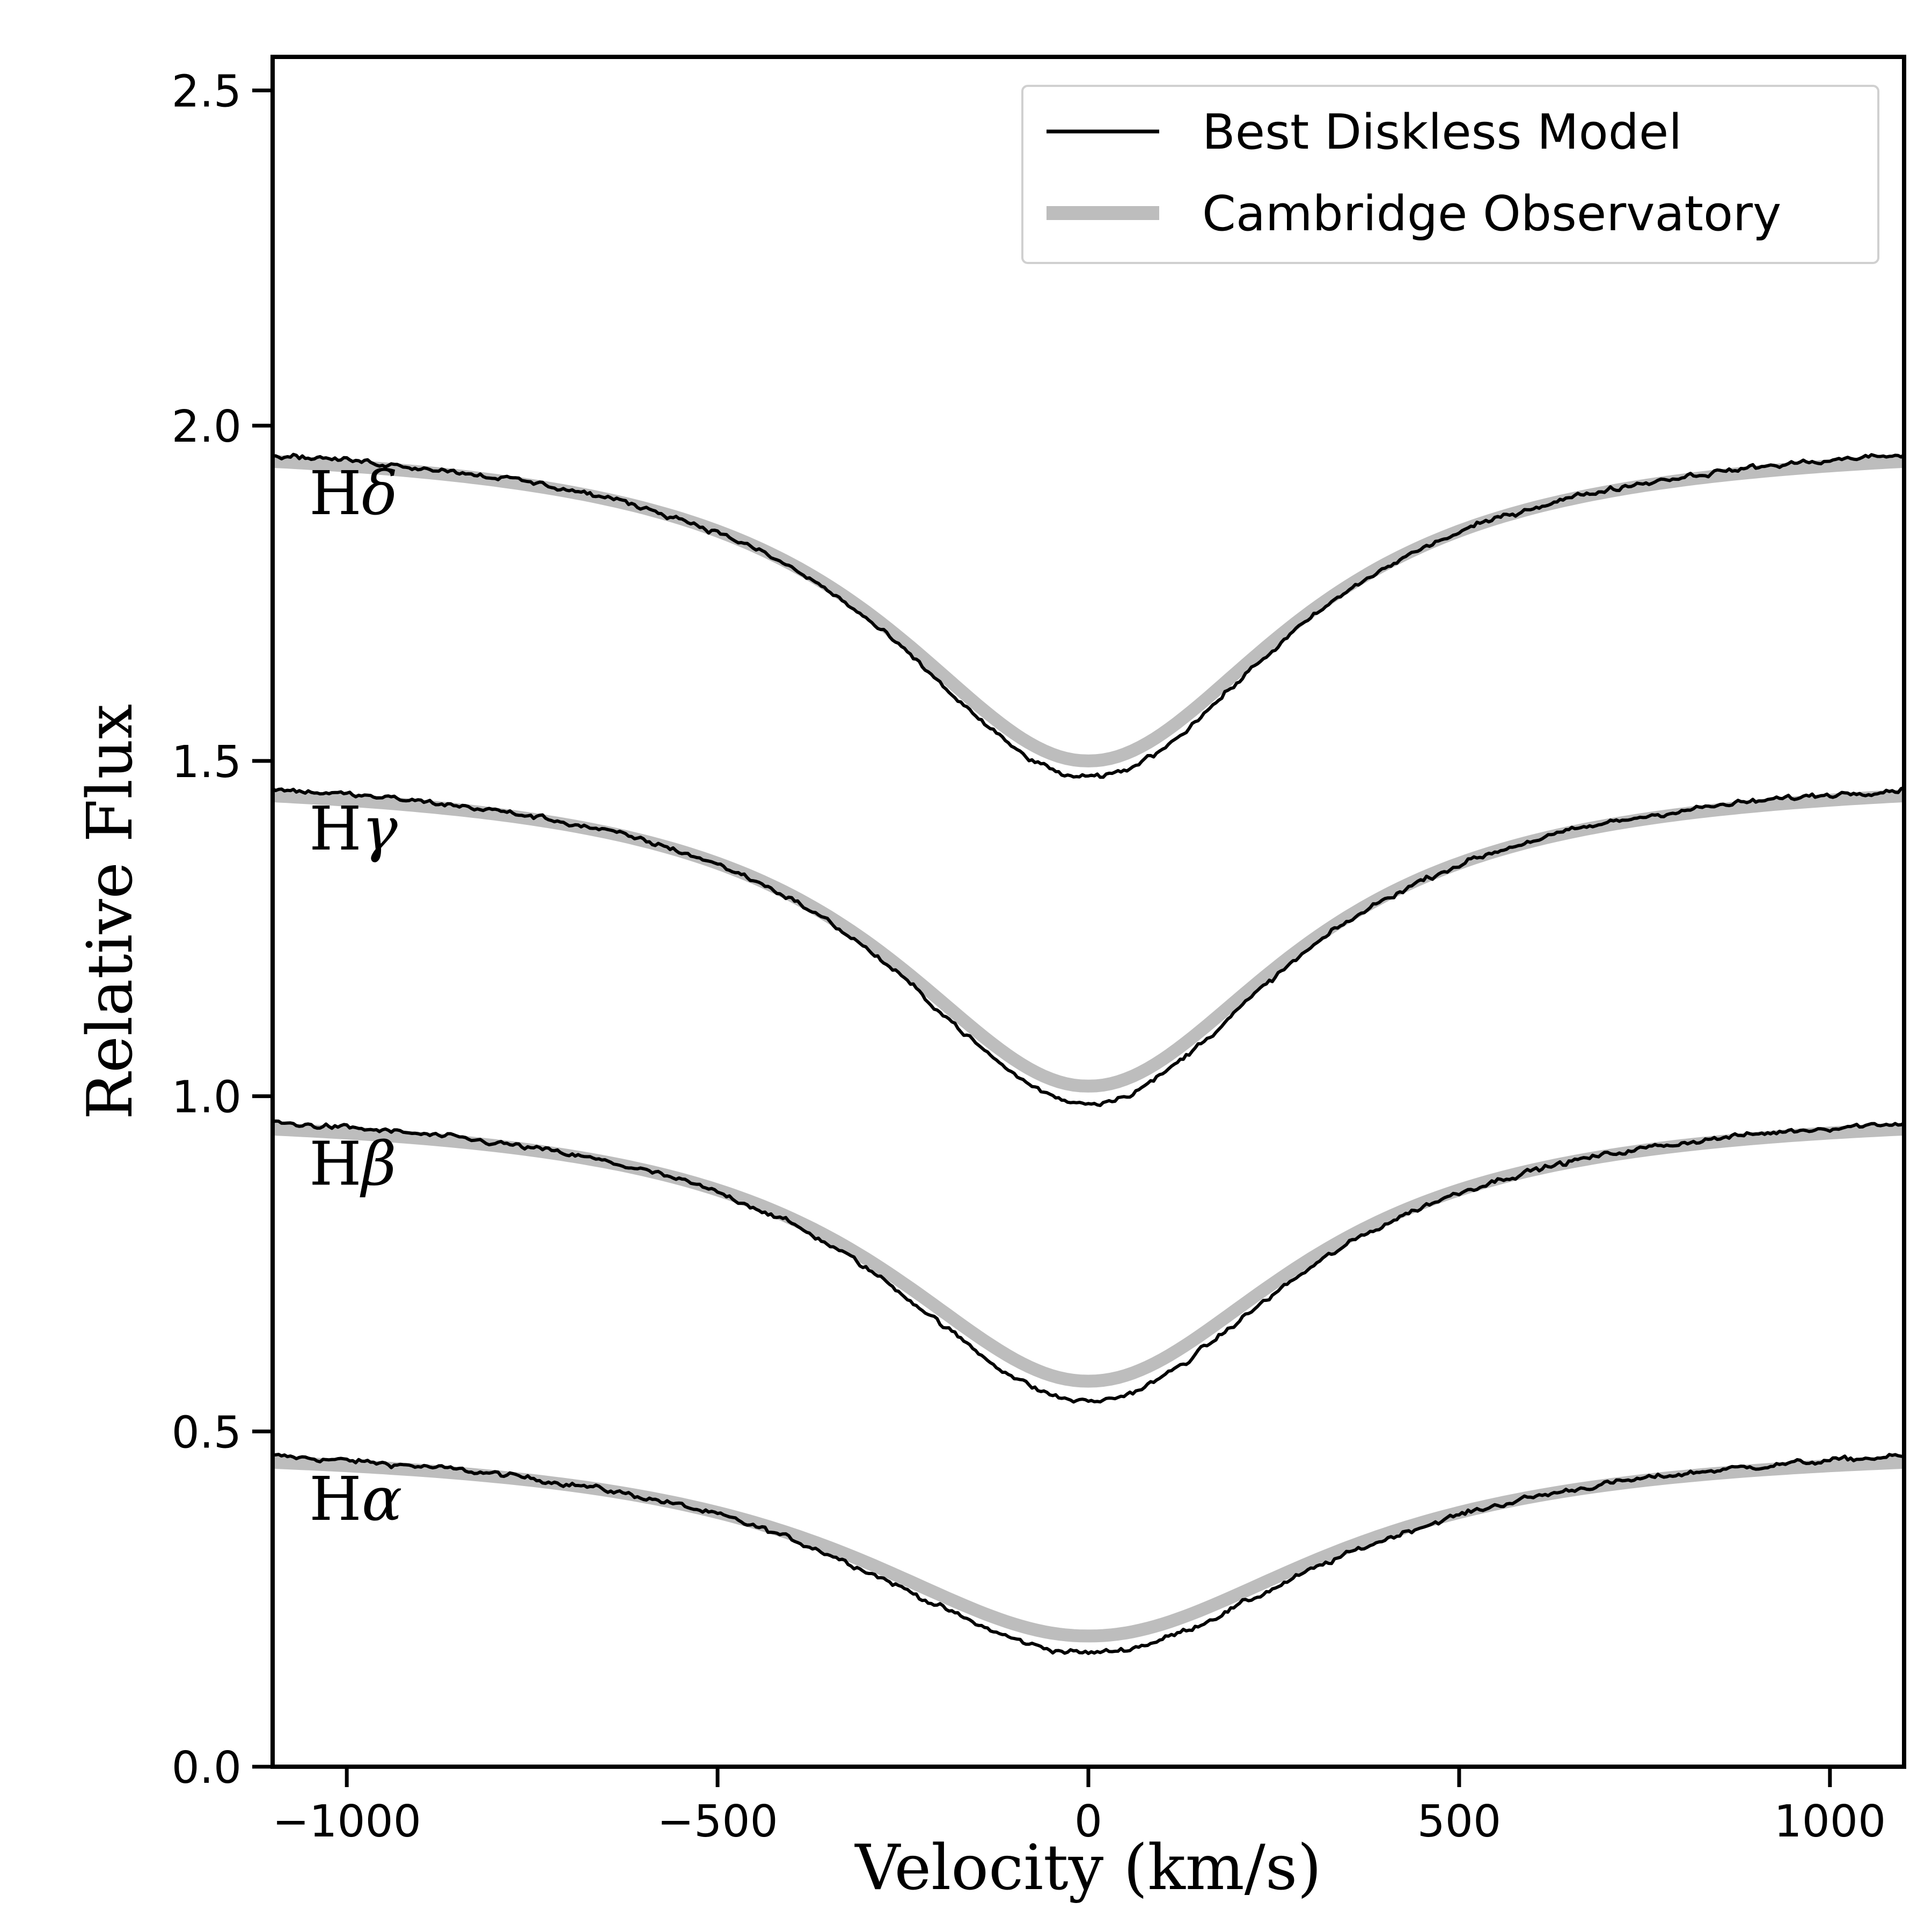  I want to click on label-h-alpha: Hα, so click(355, 1499).